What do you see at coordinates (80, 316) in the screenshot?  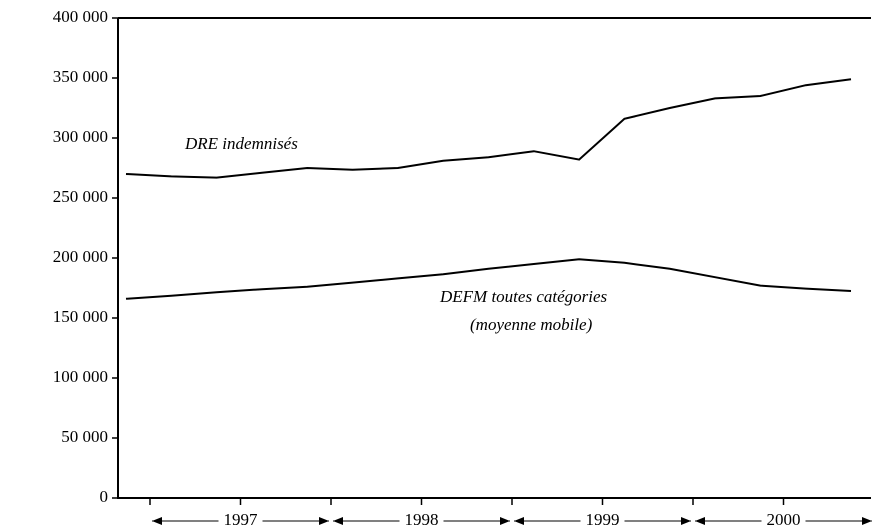 I see `y-tick-label: 150 000` at bounding box center [80, 316].